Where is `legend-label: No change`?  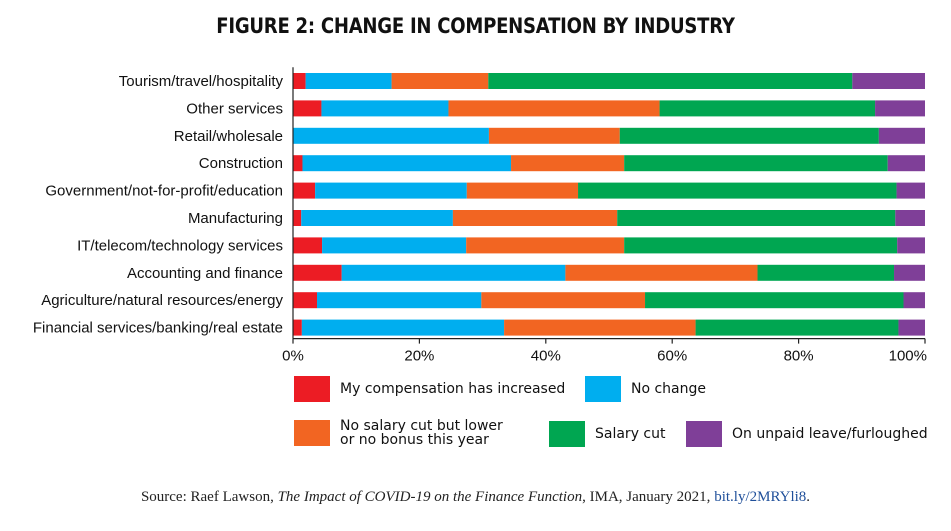
legend-label: No change is located at coordinates (669, 389).